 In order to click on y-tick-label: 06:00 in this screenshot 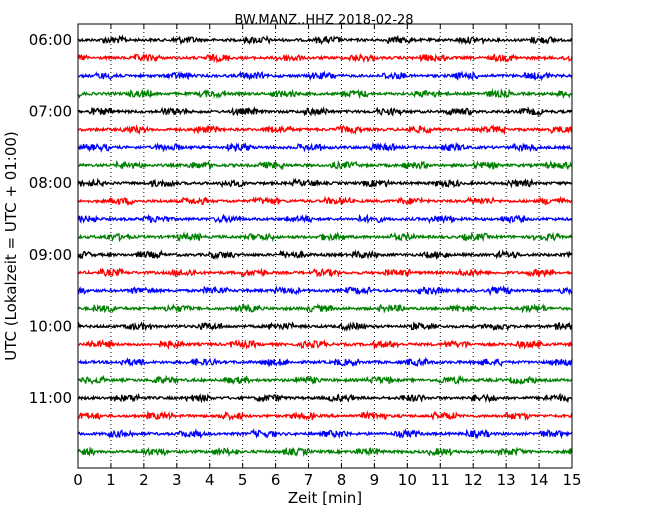, I will do `click(50, 40)`.